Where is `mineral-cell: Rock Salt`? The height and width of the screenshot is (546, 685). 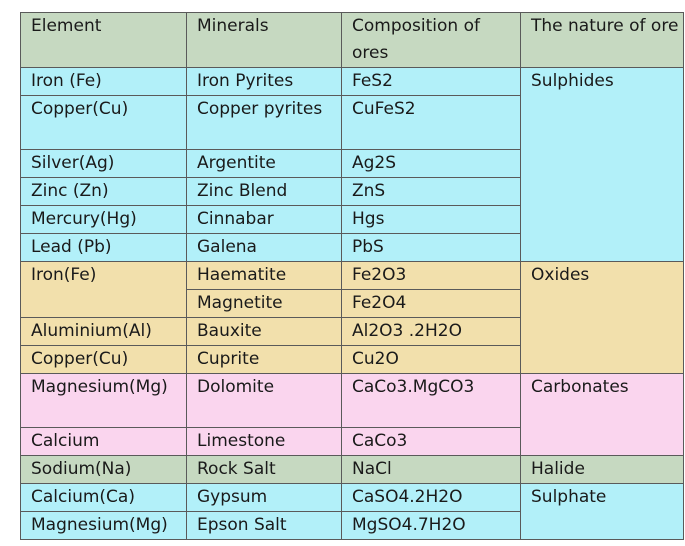
mineral-cell: Rock Salt is located at coordinates (264, 469).